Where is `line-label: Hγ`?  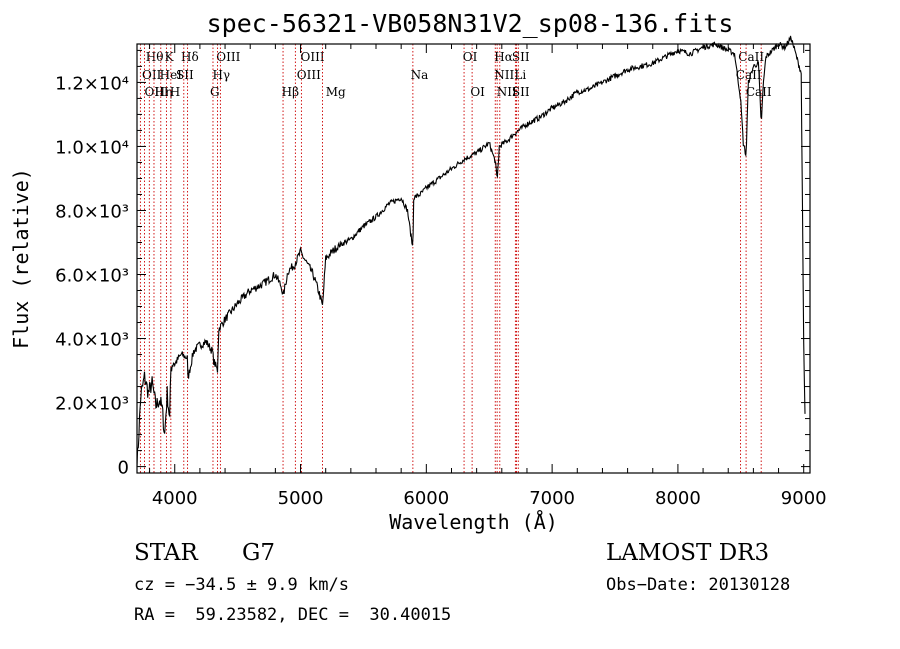 line-label: Hγ is located at coordinates (221, 75).